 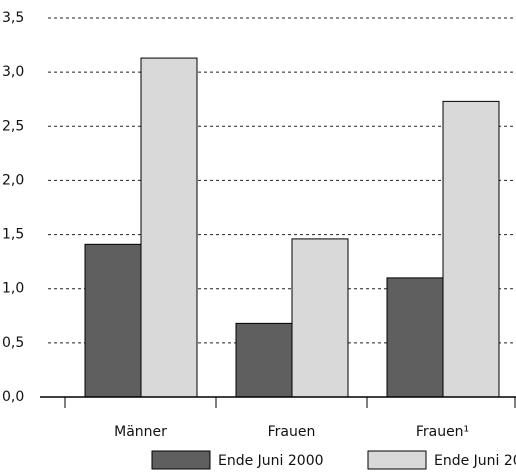 What do you see at coordinates (13, 289) in the screenshot?
I see `y-tick-label: 1,0` at bounding box center [13, 289].